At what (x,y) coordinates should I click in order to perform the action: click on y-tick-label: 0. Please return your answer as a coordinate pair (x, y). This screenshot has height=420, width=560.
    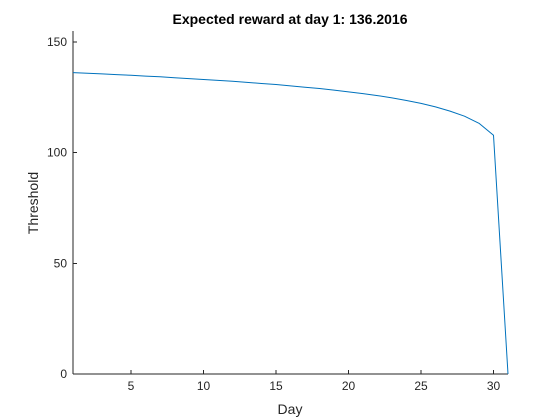
    Looking at the image, I should click on (63, 374).